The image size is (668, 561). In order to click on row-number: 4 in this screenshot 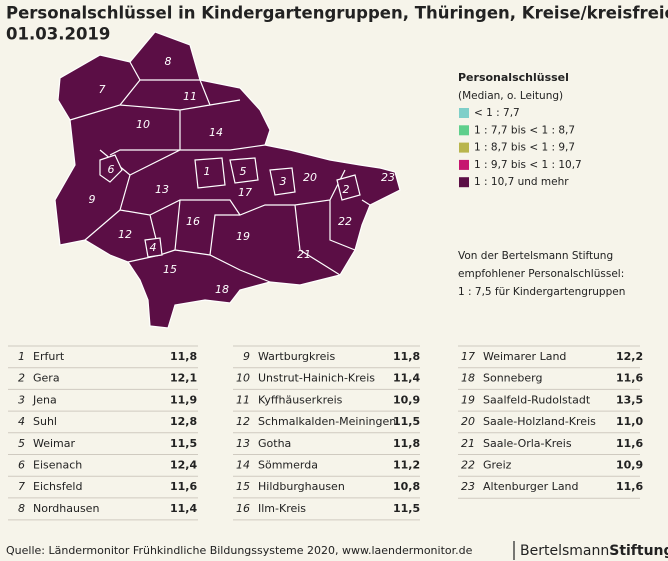, I will do `click(21, 421)`.